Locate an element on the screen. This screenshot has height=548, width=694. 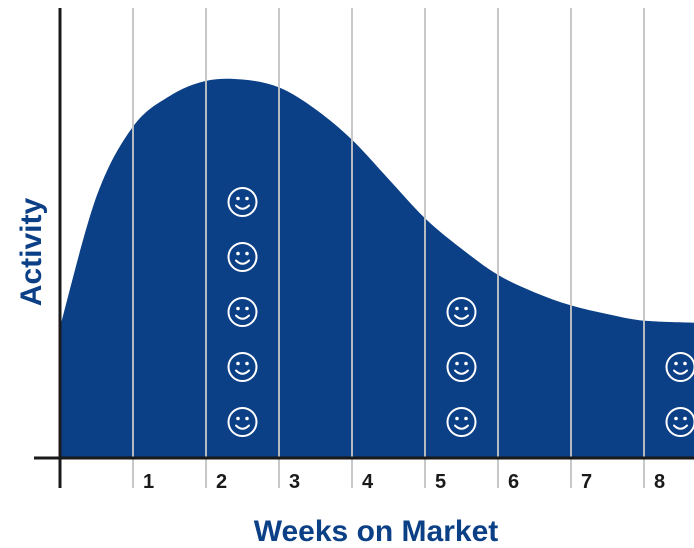
x-tick-label-5: 5 is located at coordinates (440, 482).